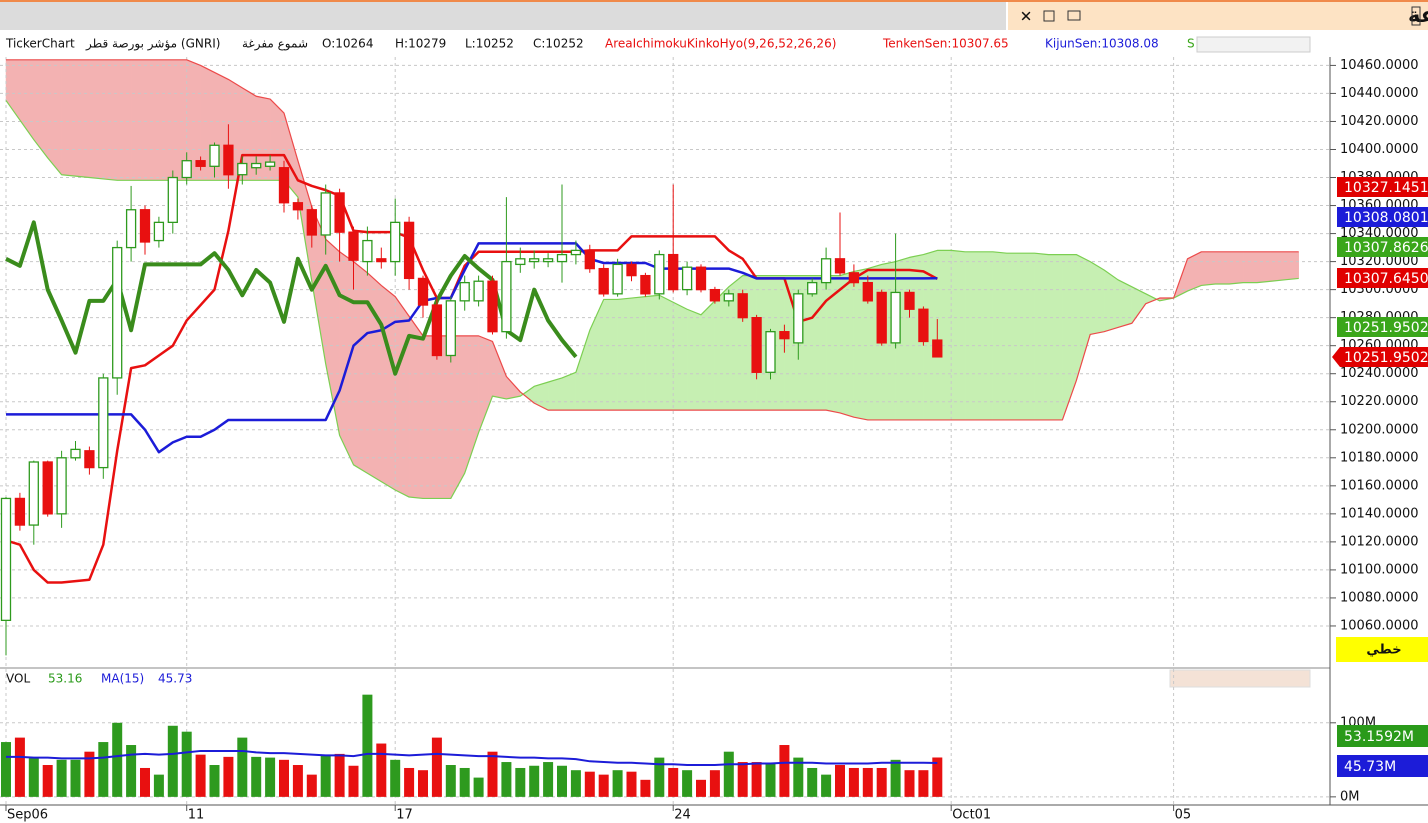  Describe the element at coordinates (1026, 17) in the screenshot. I see `close-icon: ✕` at that location.